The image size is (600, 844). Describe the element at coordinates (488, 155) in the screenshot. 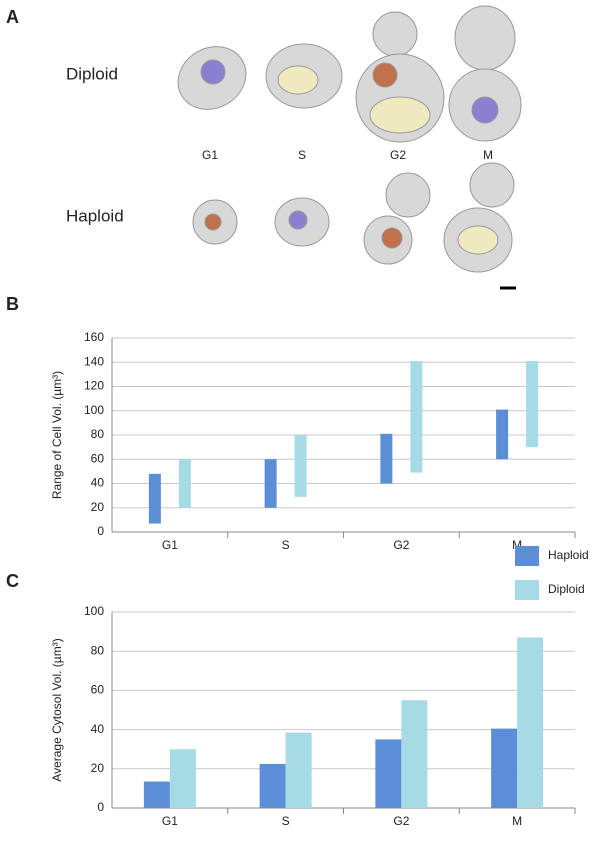

I see `column-label: M` at that location.